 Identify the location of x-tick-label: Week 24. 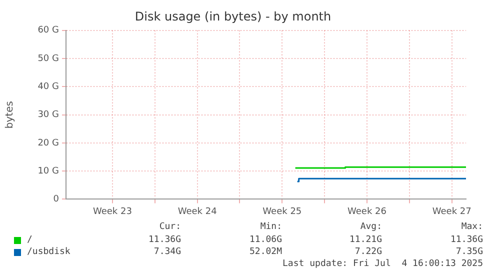
(198, 211).